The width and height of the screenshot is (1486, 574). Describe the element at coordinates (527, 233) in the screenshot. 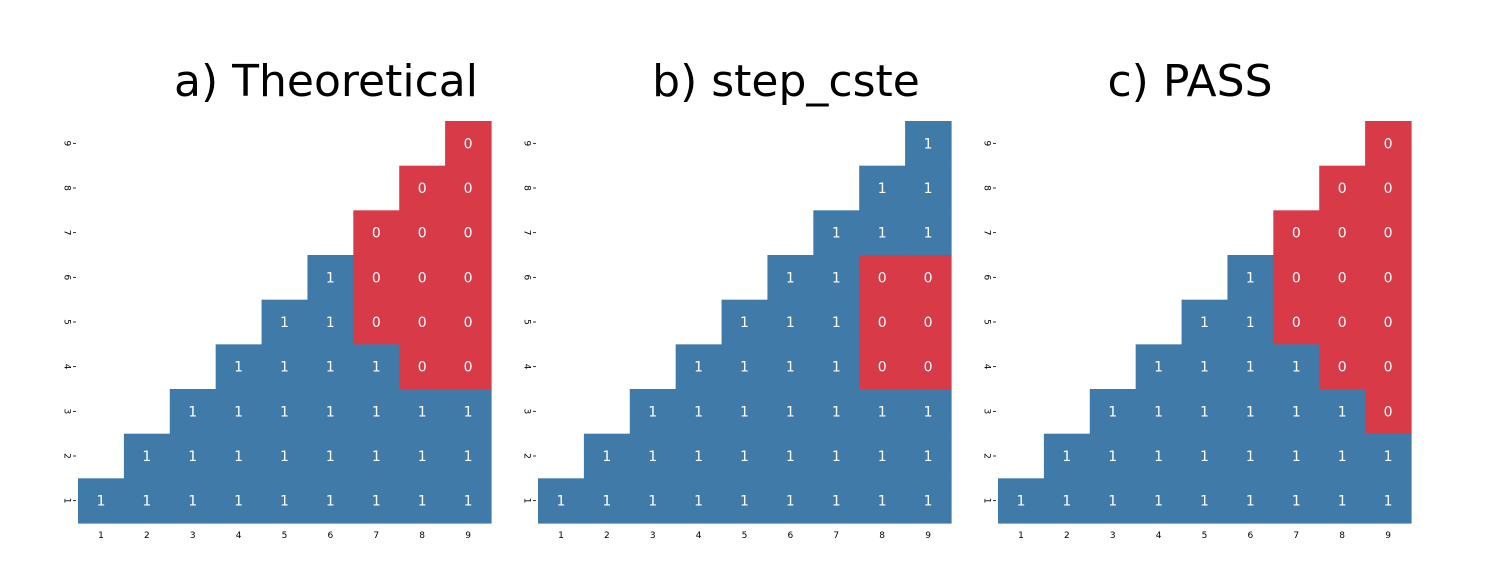

I see `y-tick-label: 7` at that location.